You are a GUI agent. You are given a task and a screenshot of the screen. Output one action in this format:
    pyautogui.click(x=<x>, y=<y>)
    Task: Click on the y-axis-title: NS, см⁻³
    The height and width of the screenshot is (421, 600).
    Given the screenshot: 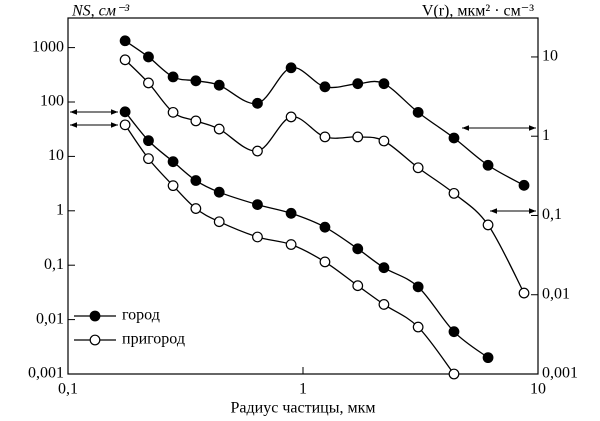 What is the action you would take?
    pyautogui.click(x=100, y=11)
    